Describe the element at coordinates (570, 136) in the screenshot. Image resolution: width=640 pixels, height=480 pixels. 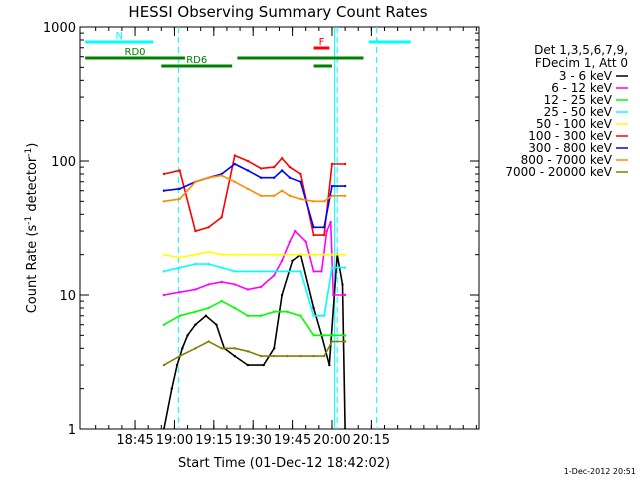
I see `legend-entry-label: 100 - 300 keV` at that location.